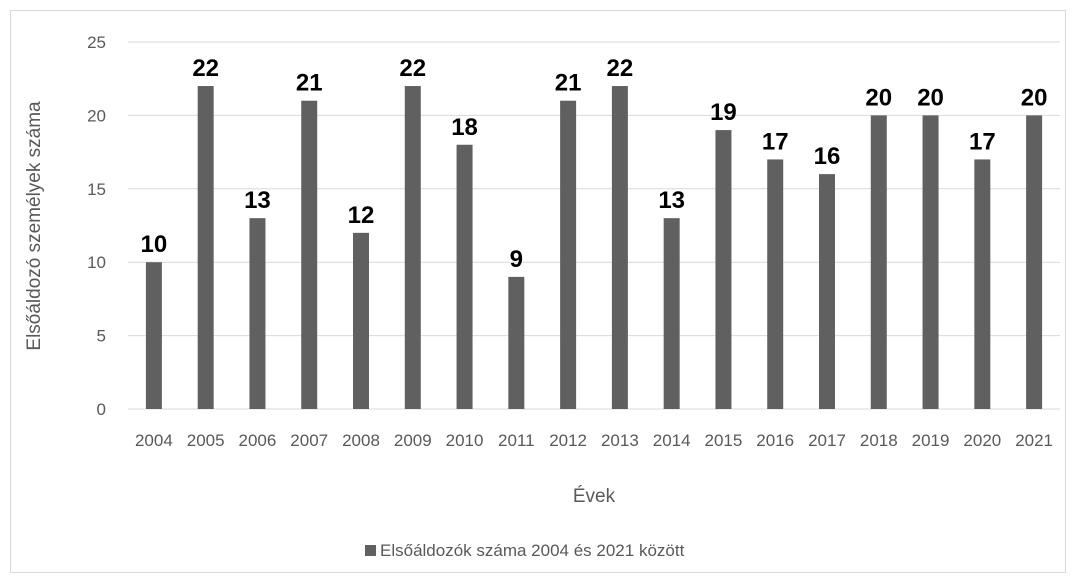  I want to click on data-label-2006: 13, so click(257, 200).